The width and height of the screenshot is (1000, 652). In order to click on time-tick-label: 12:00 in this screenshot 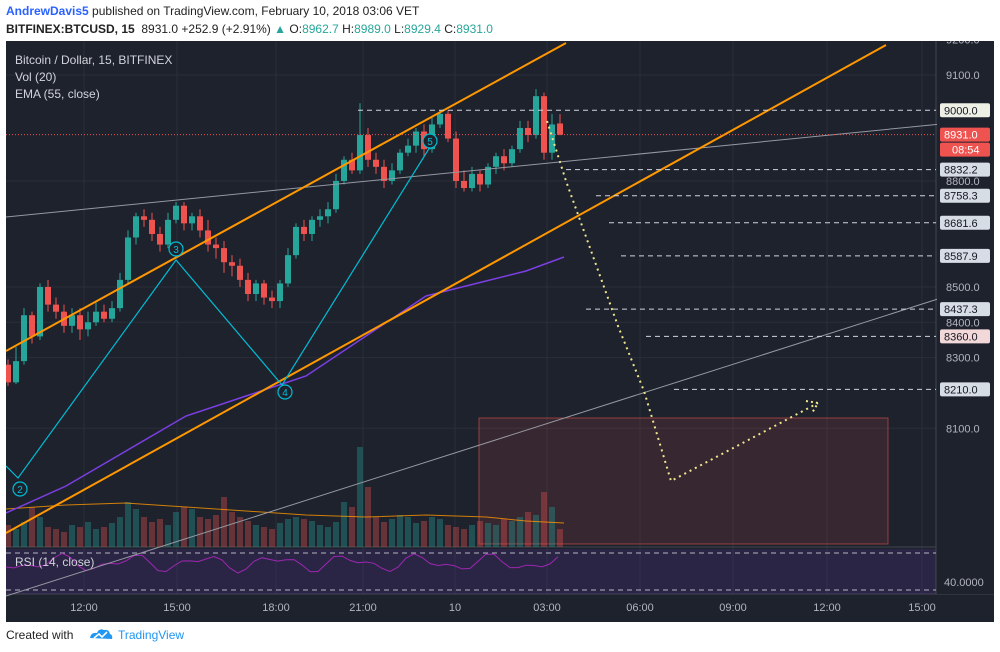, I will do `click(827, 608)`.